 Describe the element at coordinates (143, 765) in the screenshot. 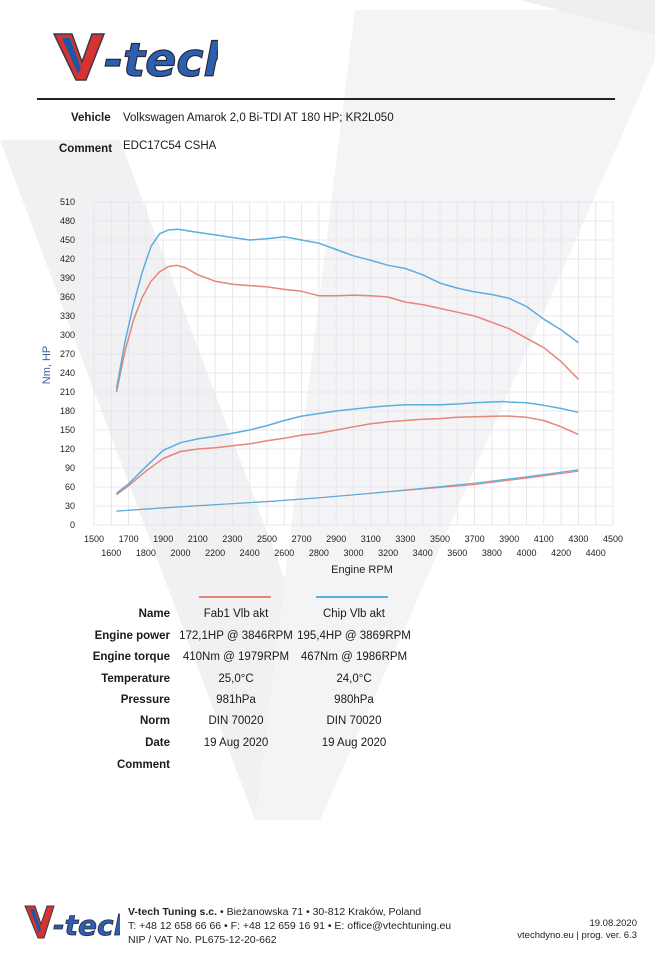

I see `results-row-label: Comment` at that location.